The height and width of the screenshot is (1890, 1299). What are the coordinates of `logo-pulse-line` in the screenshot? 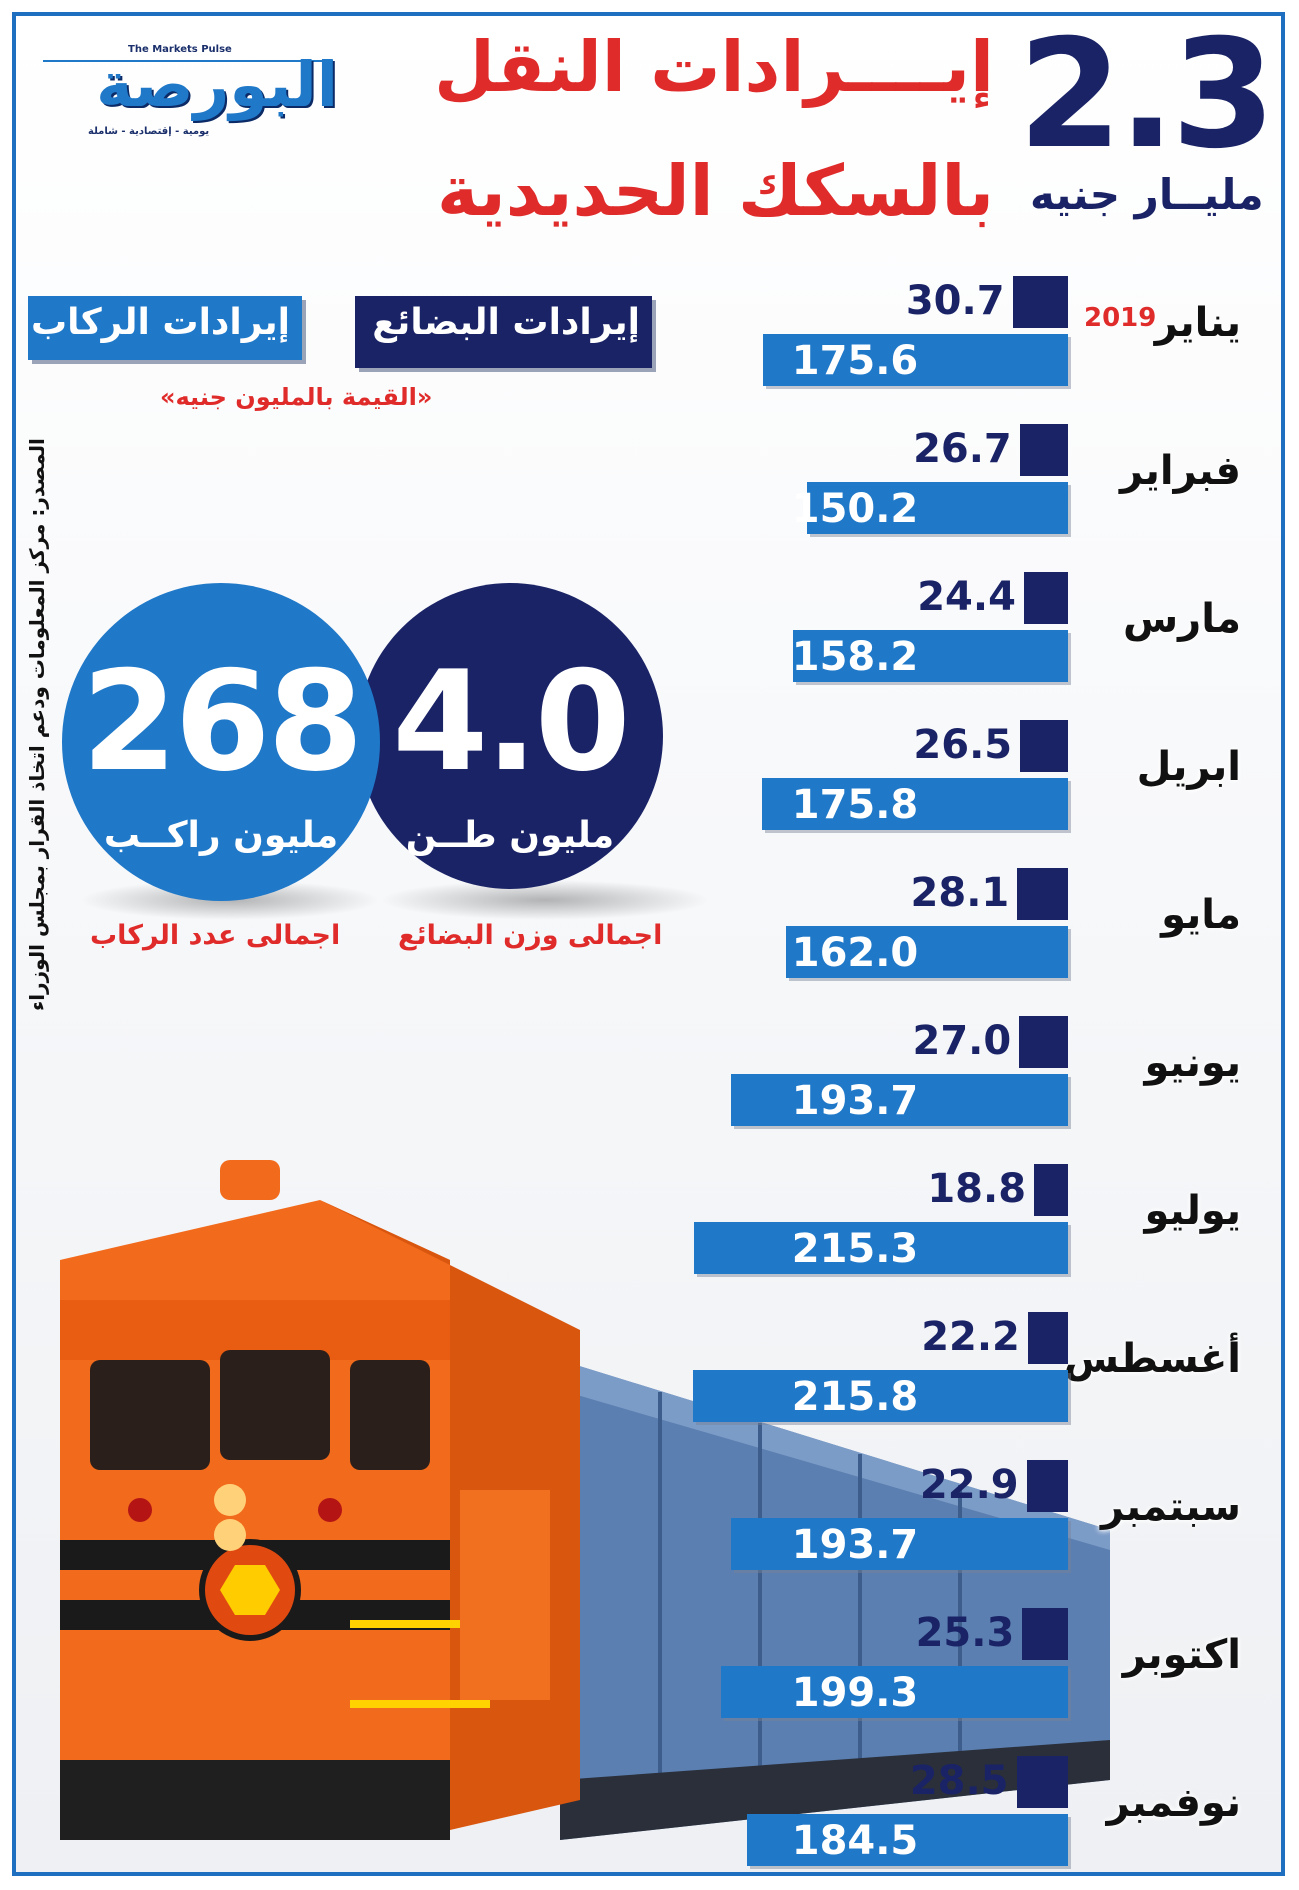 It's located at (188, 61).